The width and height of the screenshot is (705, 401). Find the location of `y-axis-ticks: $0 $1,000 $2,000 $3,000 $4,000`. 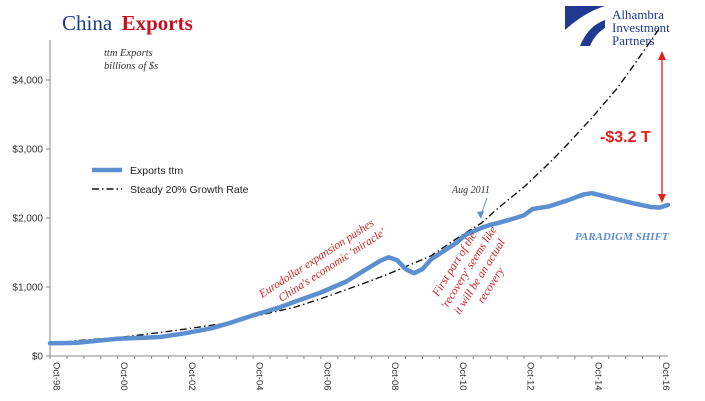

y-axis-ticks: $0 $1,000 $2,000 $3,000 $4,000 is located at coordinates (31, 219).